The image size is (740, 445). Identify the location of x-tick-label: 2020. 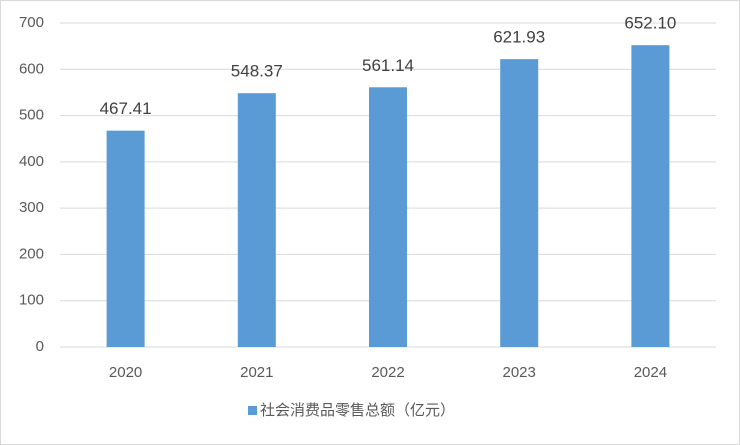
(125, 372).